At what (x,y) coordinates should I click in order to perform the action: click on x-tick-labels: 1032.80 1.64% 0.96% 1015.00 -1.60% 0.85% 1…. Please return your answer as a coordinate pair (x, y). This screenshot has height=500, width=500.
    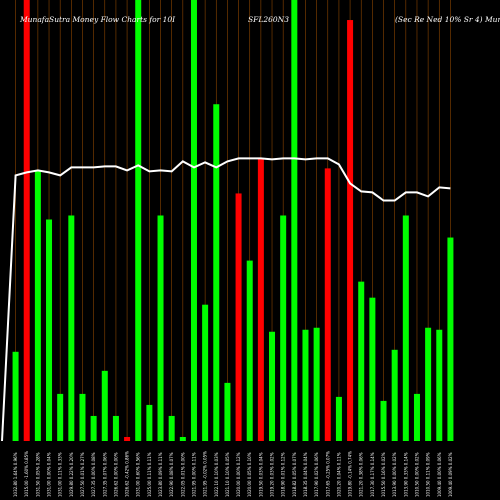
    Looking at the image, I should click on (233, 474).